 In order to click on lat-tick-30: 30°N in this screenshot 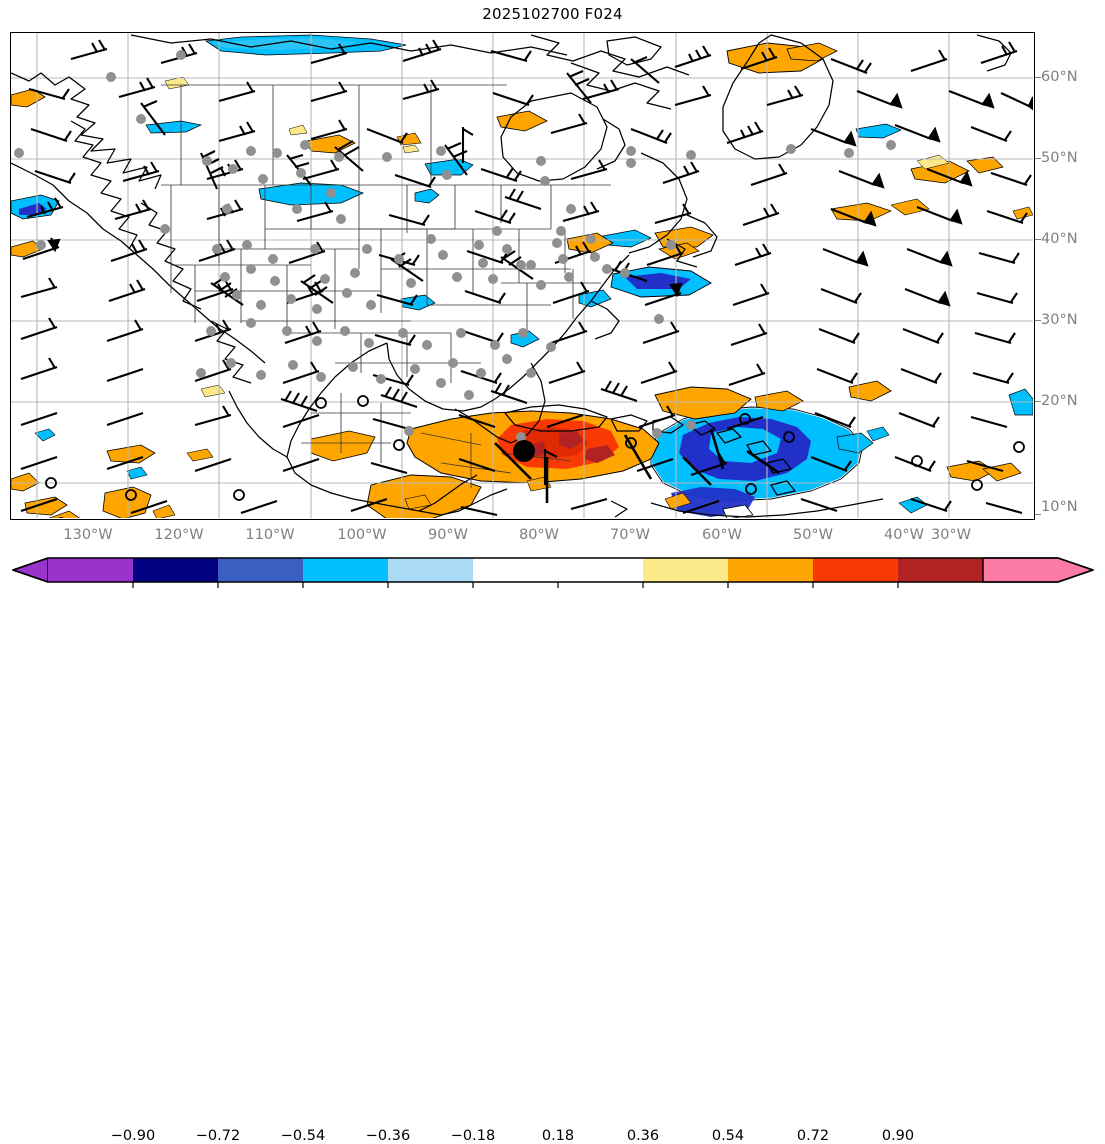, I will do `click(1059, 320)`.